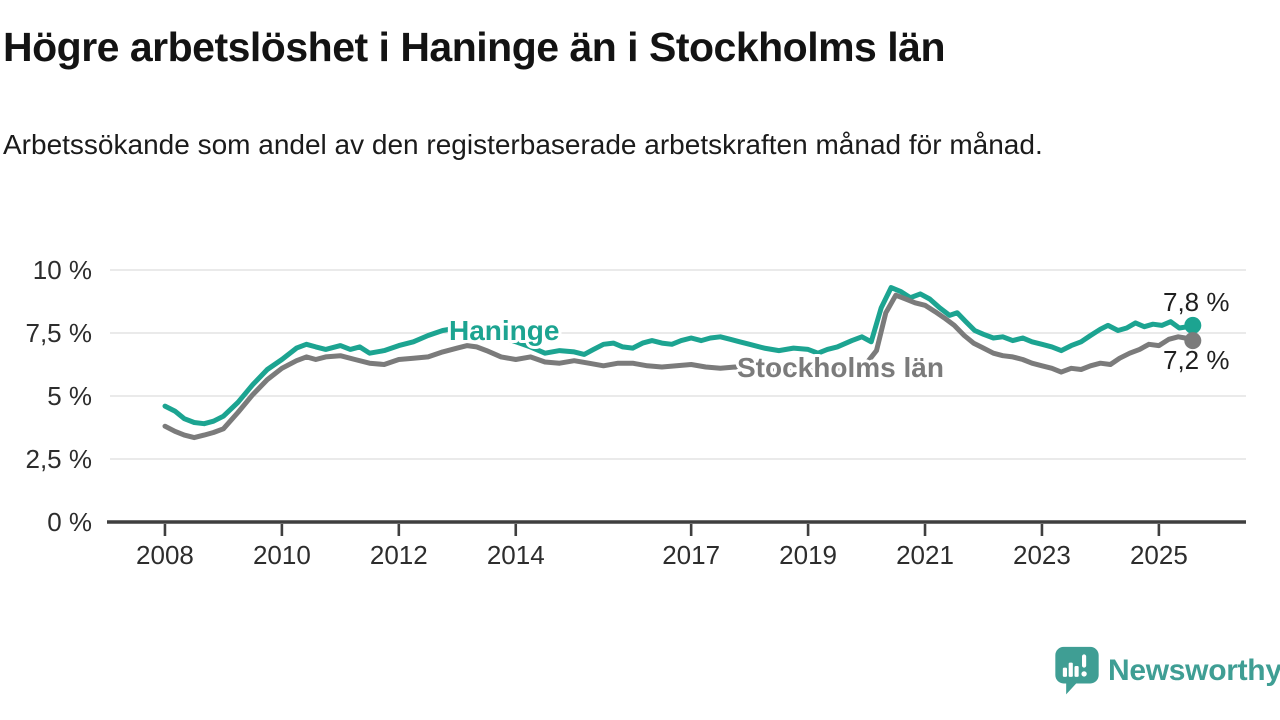  What do you see at coordinates (925, 555) in the screenshot?
I see `x-tick-label: 2021` at bounding box center [925, 555].